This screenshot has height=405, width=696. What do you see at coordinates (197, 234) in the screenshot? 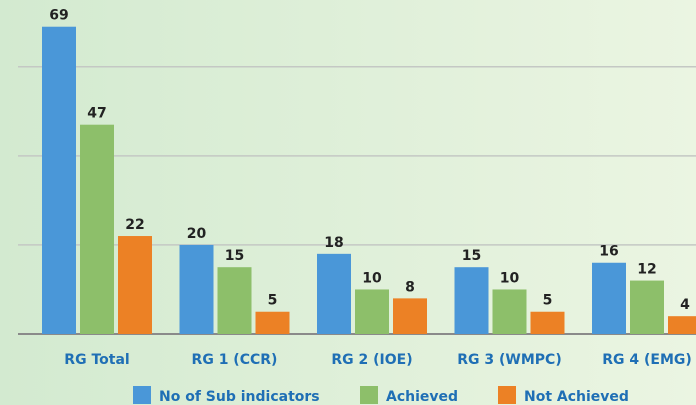
I see `data-label: 20` at bounding box center [197, 234].